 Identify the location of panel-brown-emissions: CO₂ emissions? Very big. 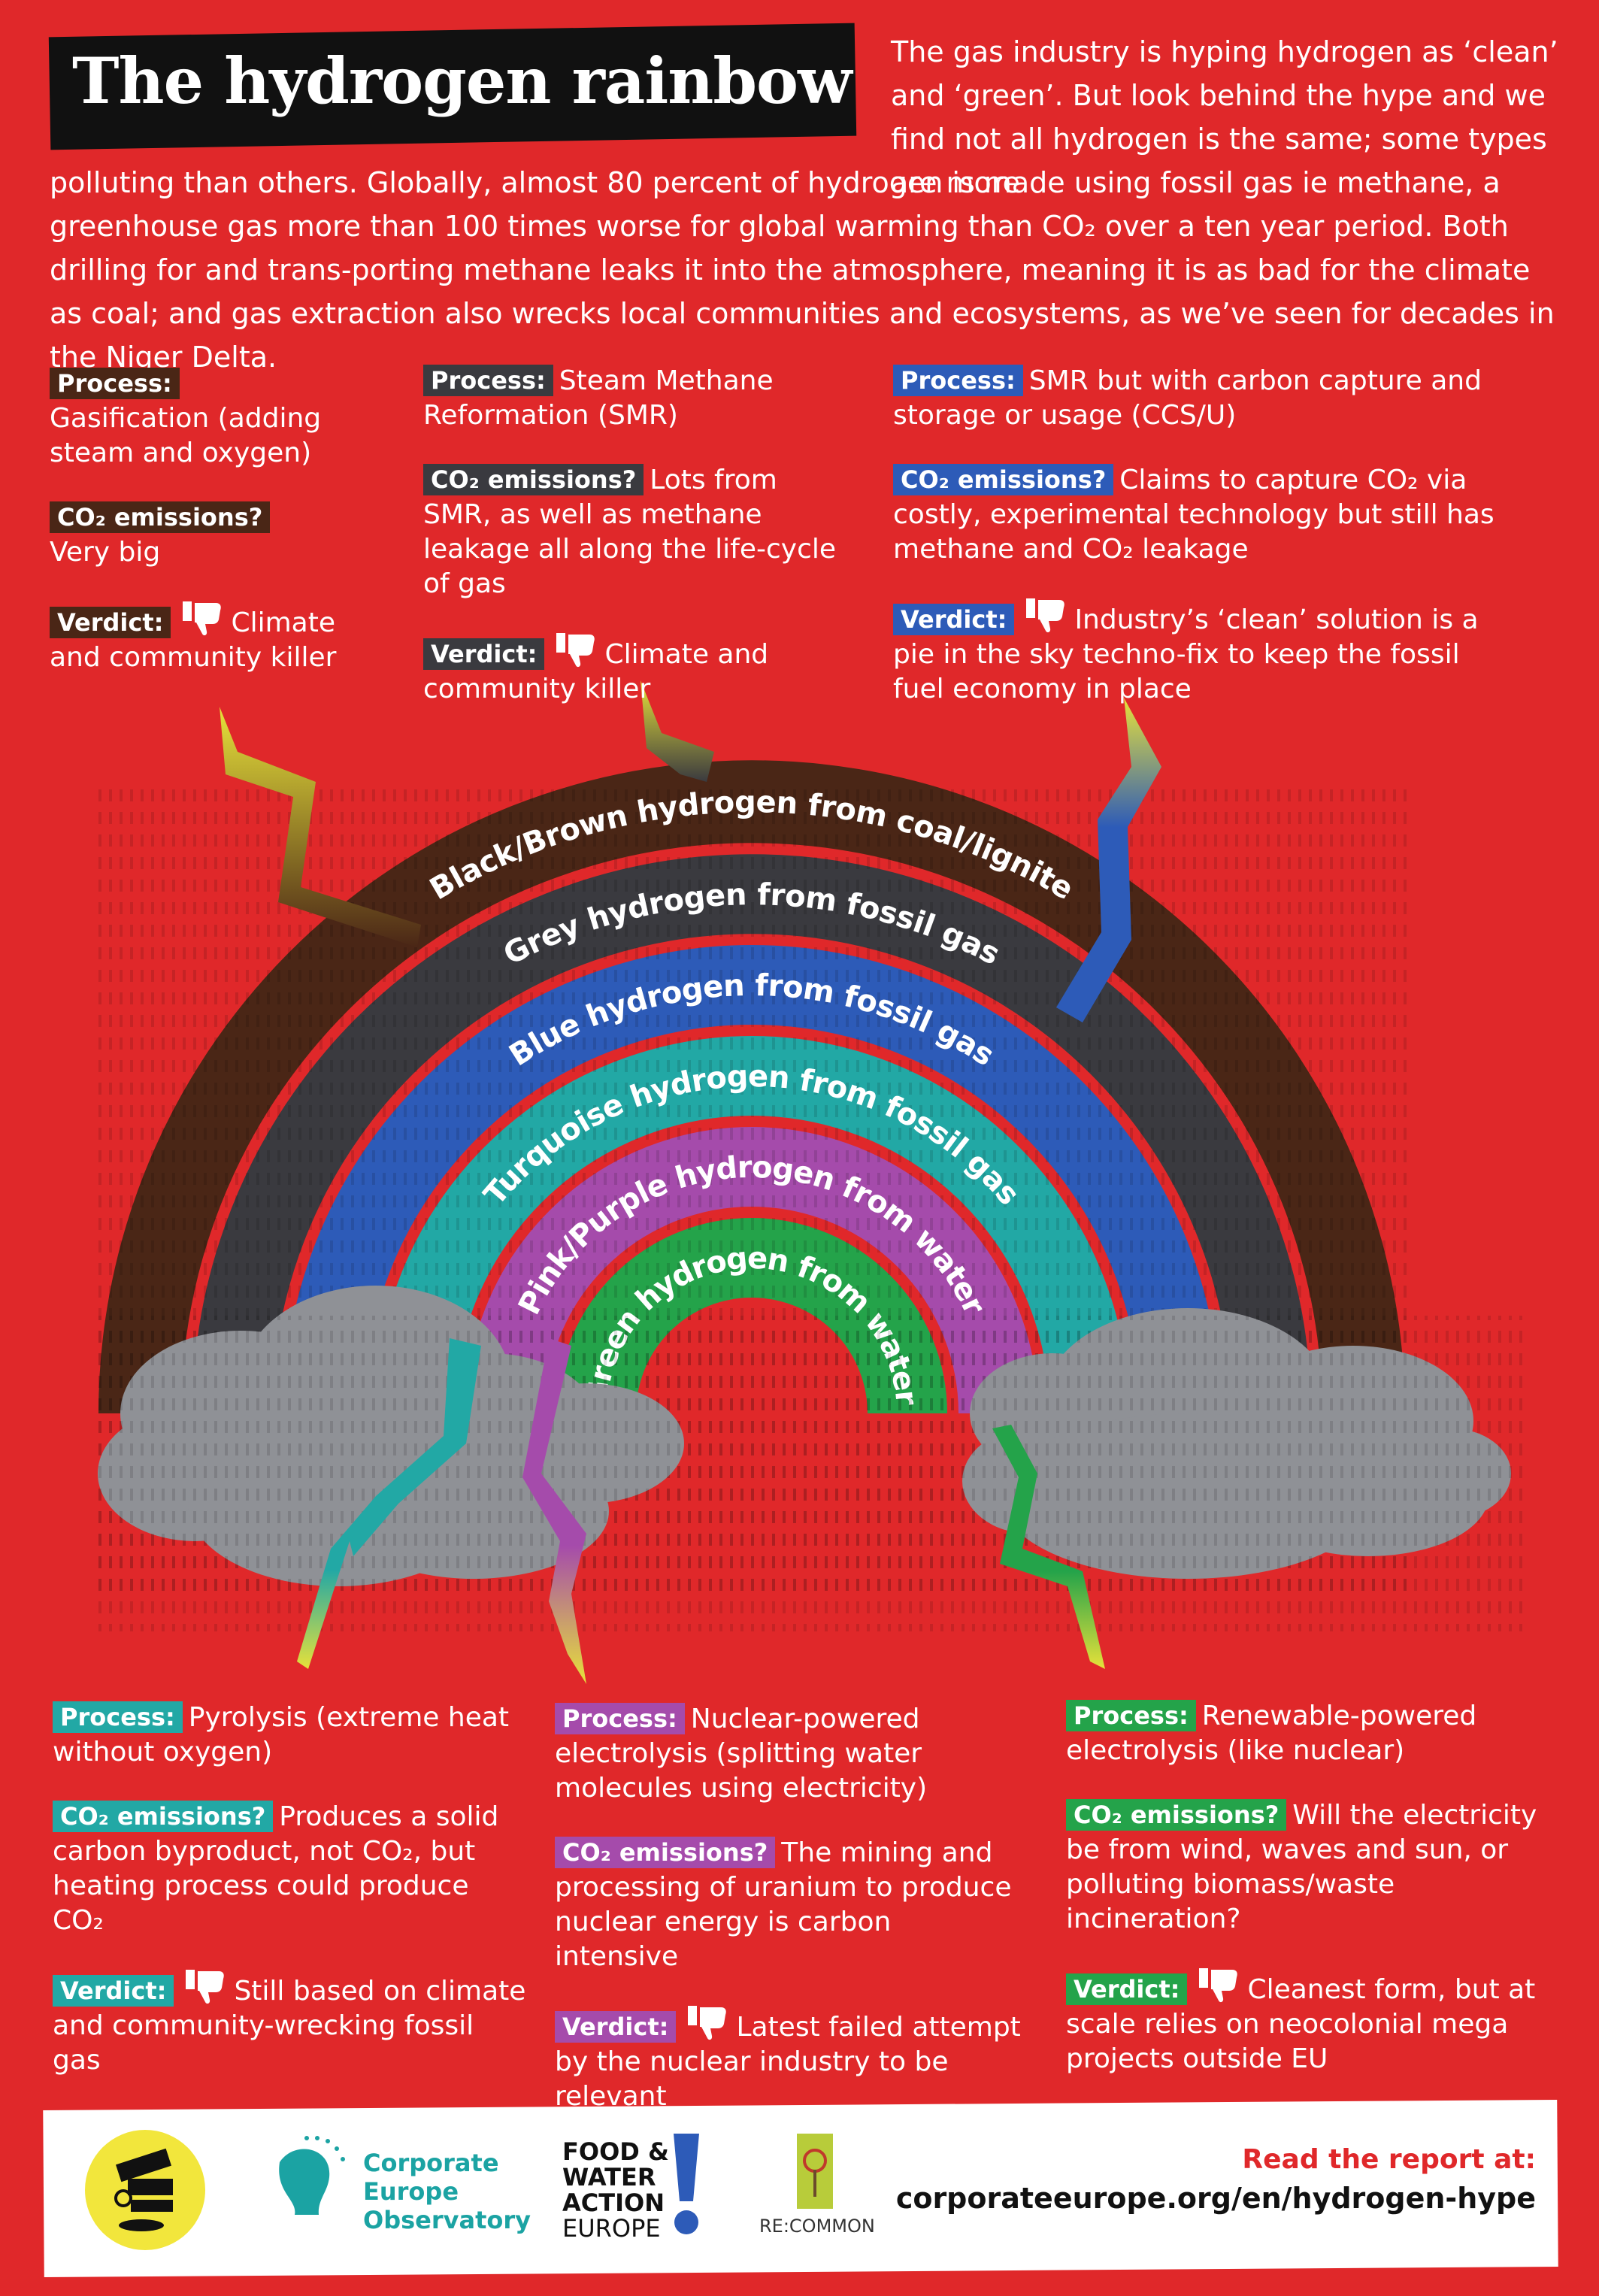
(215, 535).